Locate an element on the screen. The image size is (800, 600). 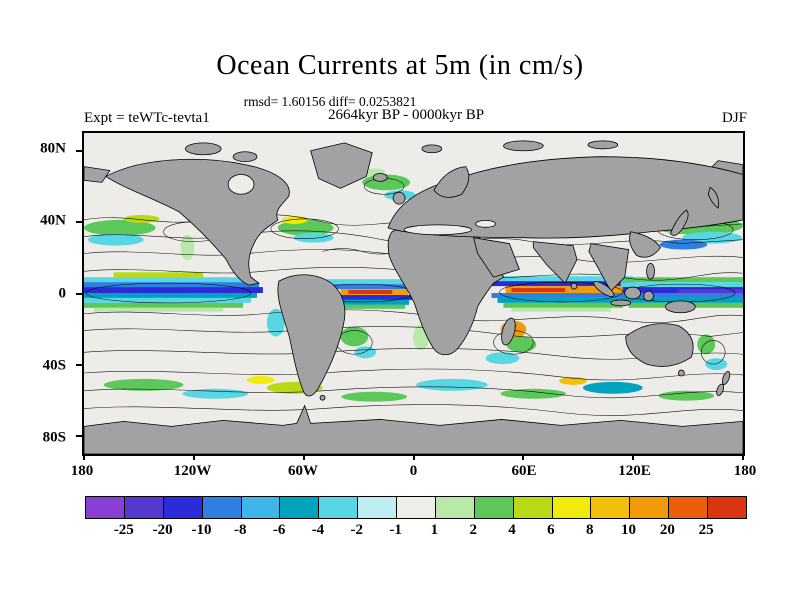
alaska is located at coordinates (97, 174).